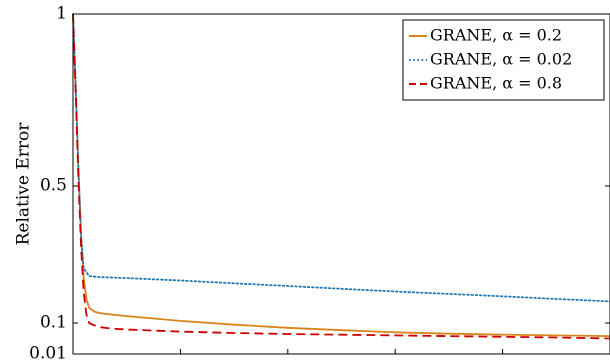  I want to click on legend-box, so click(503, 60).